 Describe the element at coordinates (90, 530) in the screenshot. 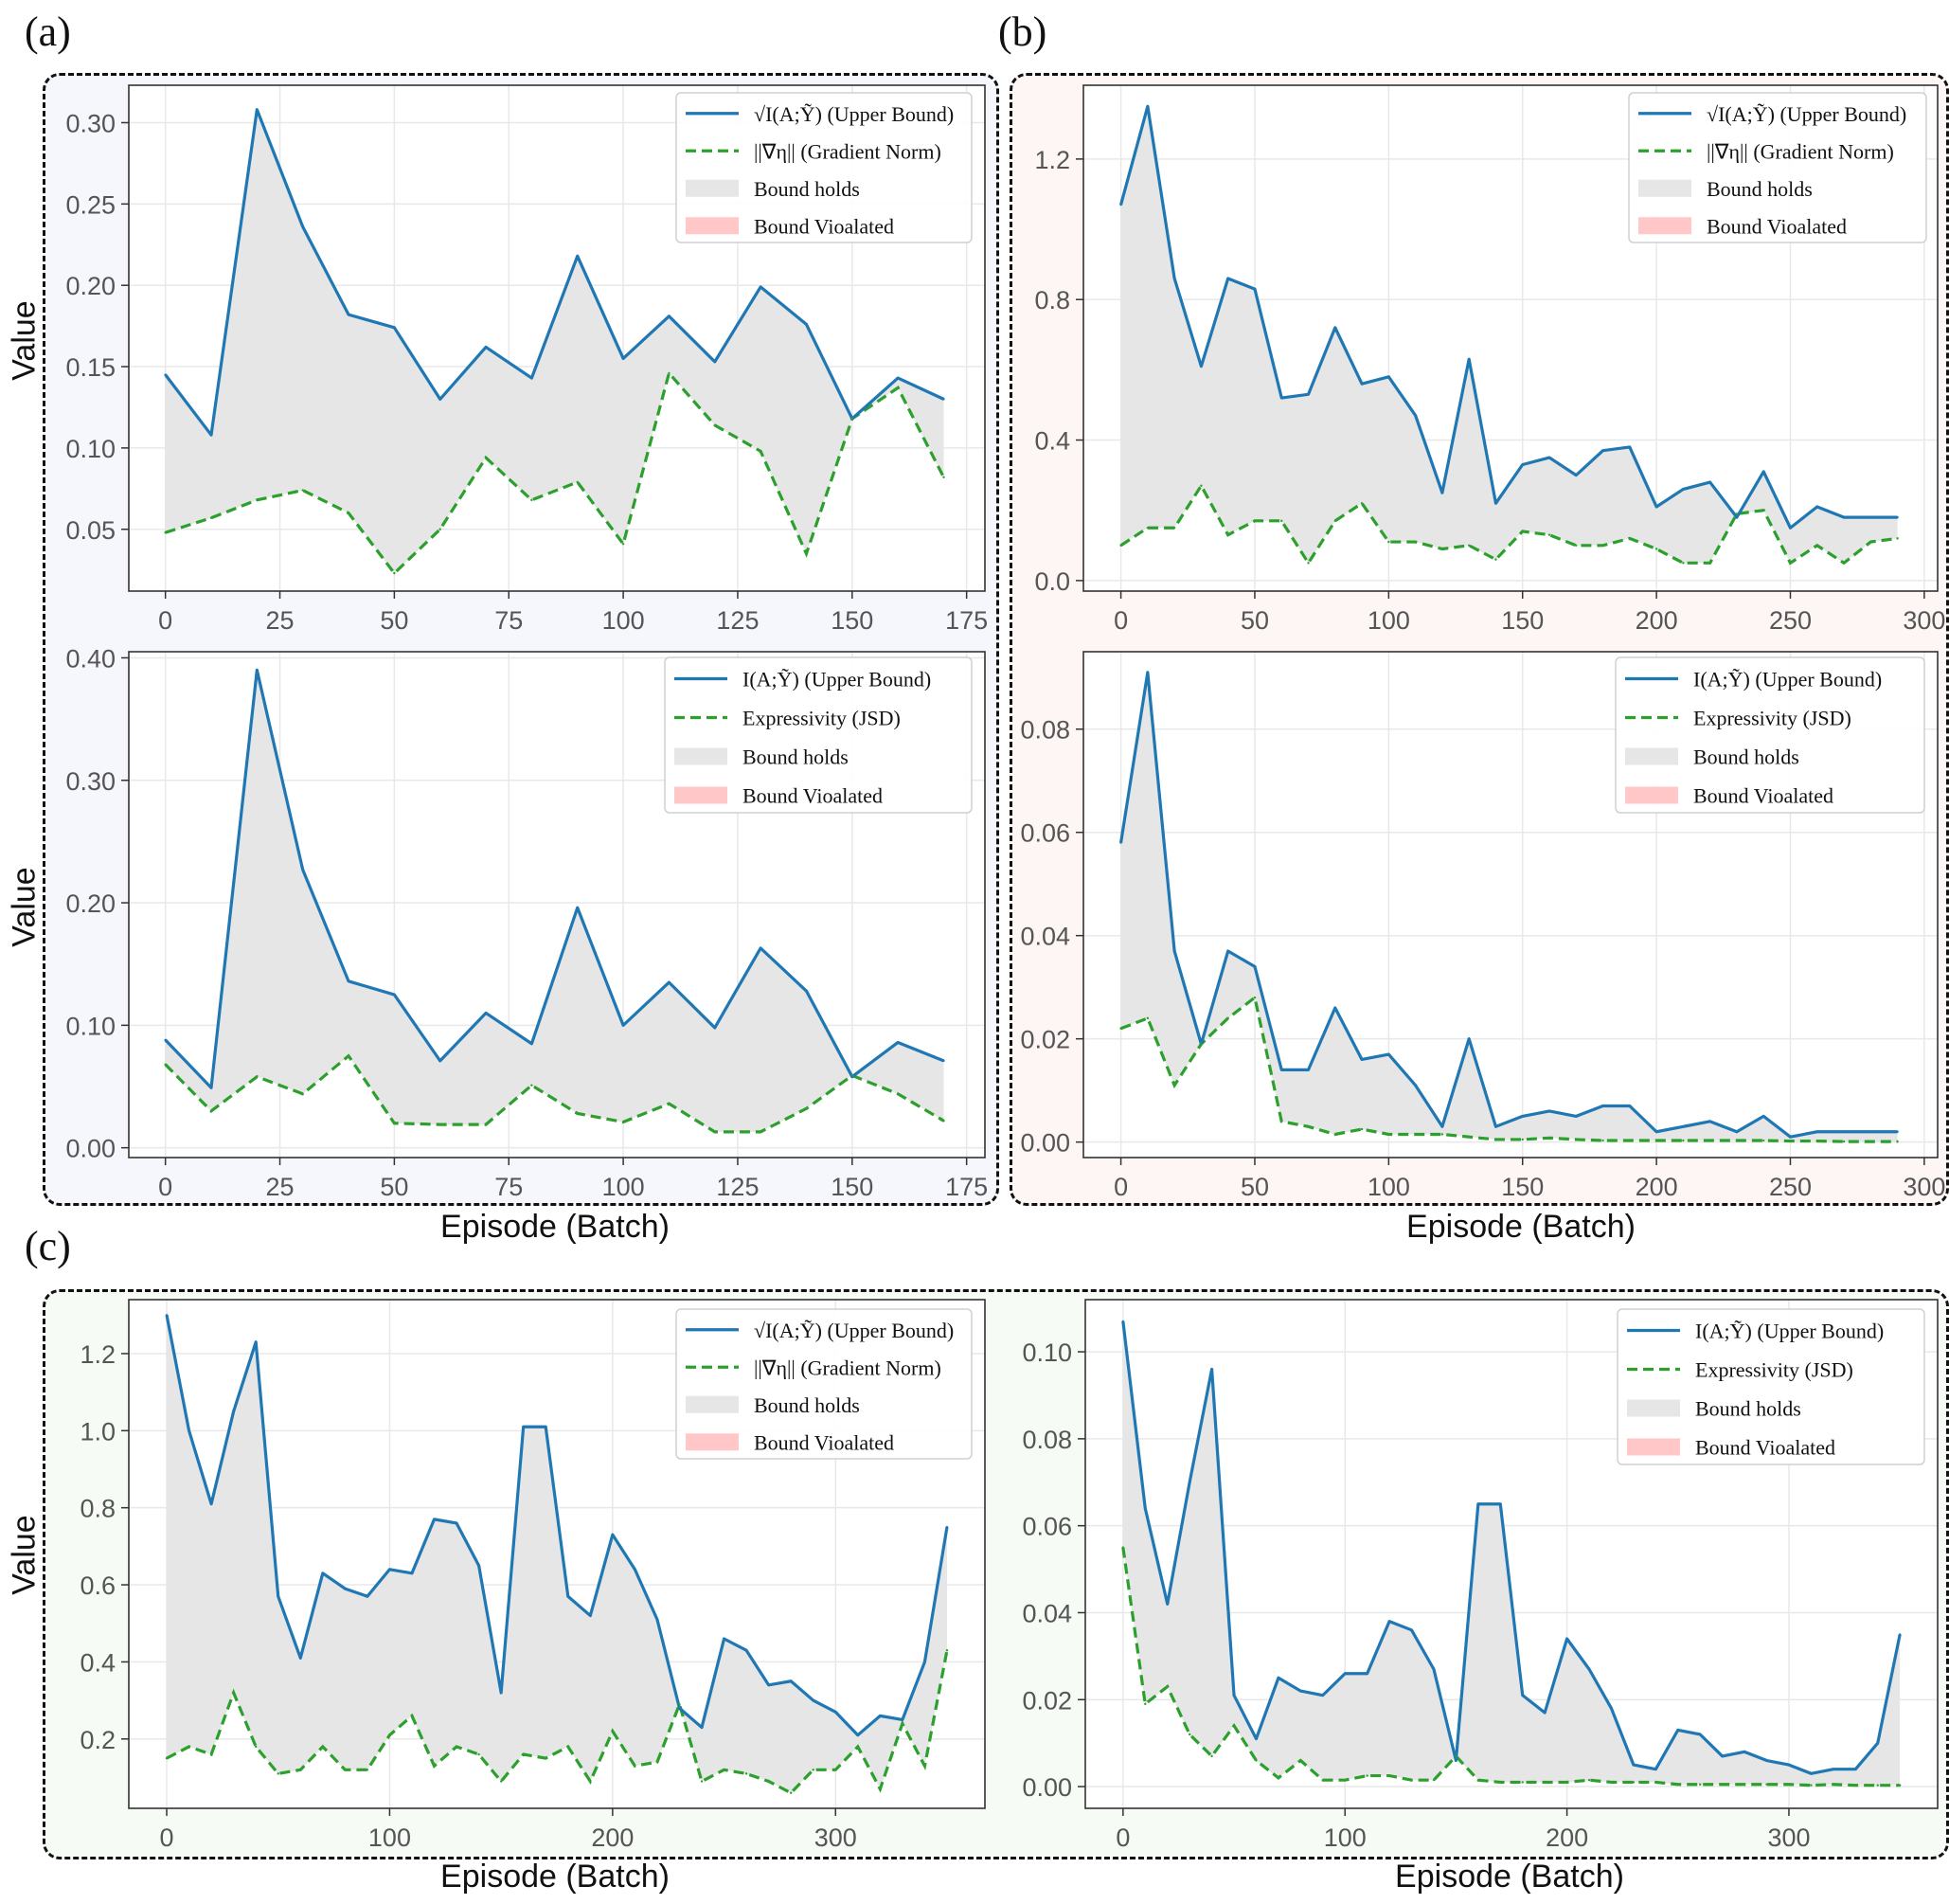

I see `y-tick-label: 0.05` at that location.